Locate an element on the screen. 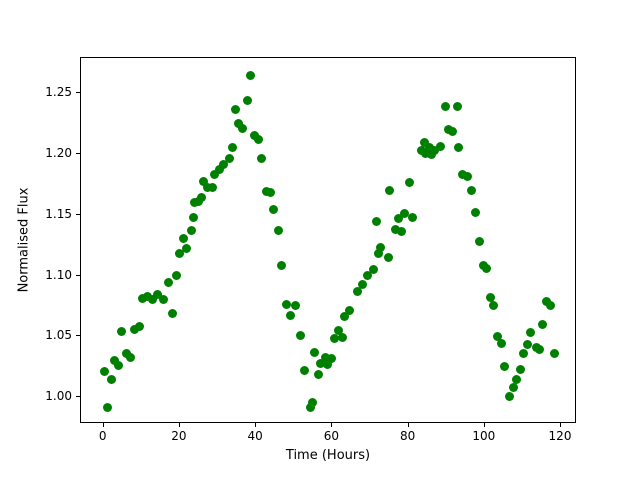 This screenshot has height=480, width=640. y-tick-label: 1.10 is located at coordinates (58, 274).